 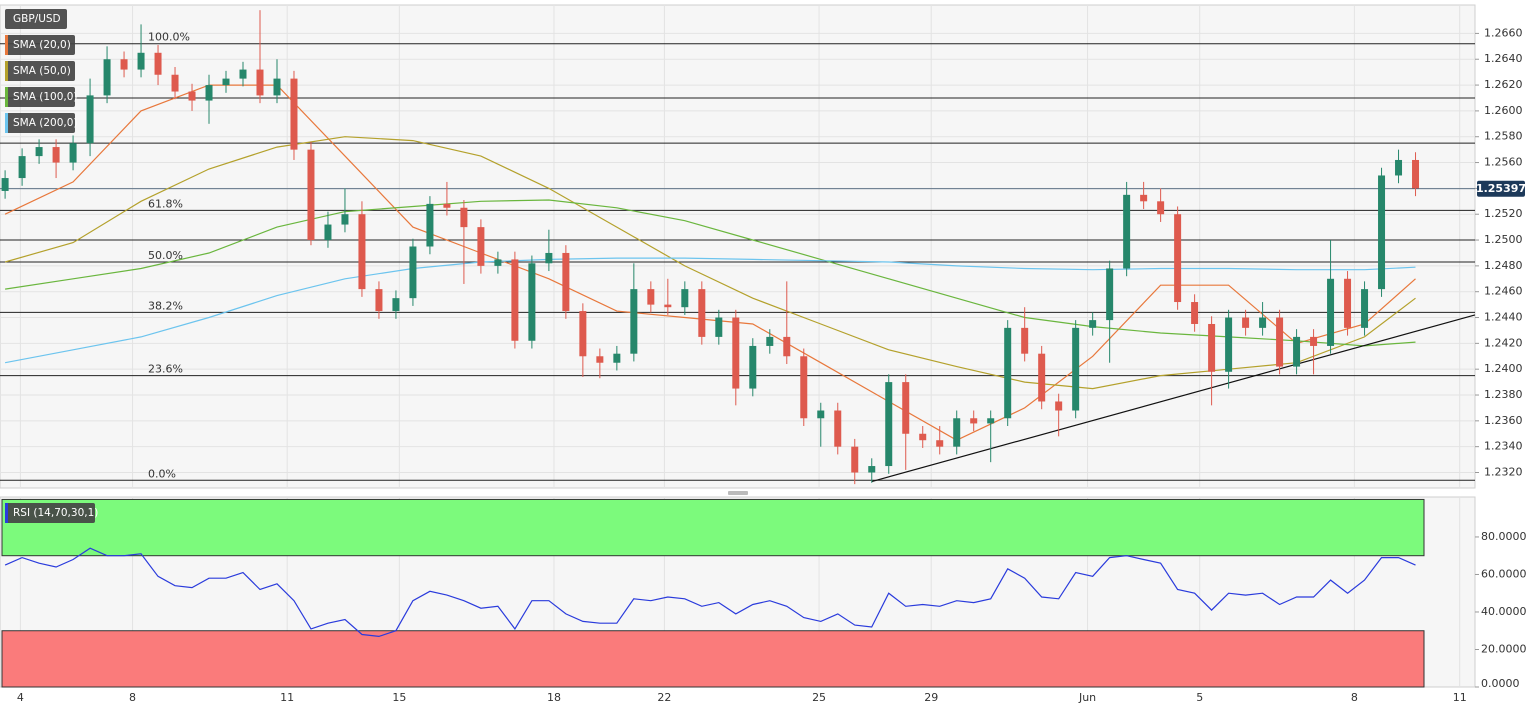 I want to click on y-tick-label: 1.2500, so click(x=1503, y=239).